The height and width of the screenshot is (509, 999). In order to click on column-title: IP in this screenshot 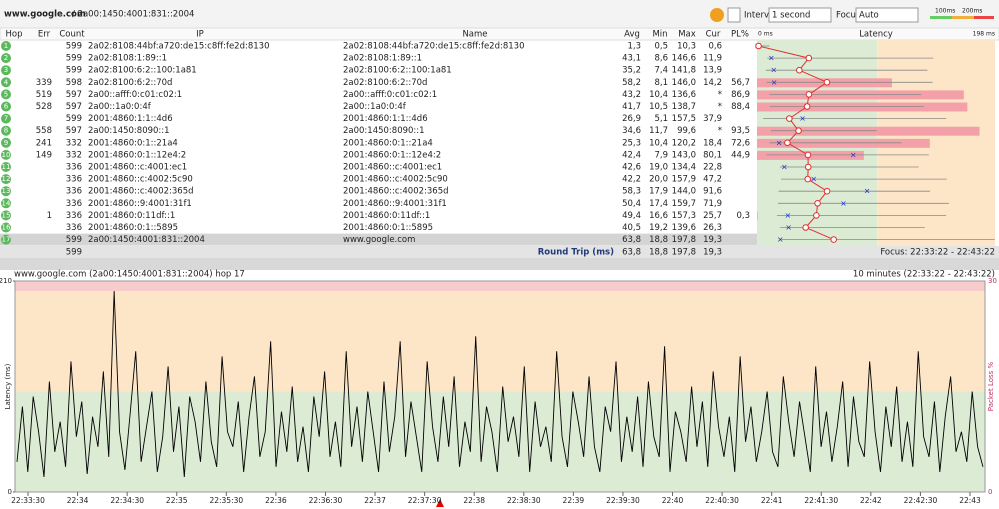, I will do `click(200, 35)`.